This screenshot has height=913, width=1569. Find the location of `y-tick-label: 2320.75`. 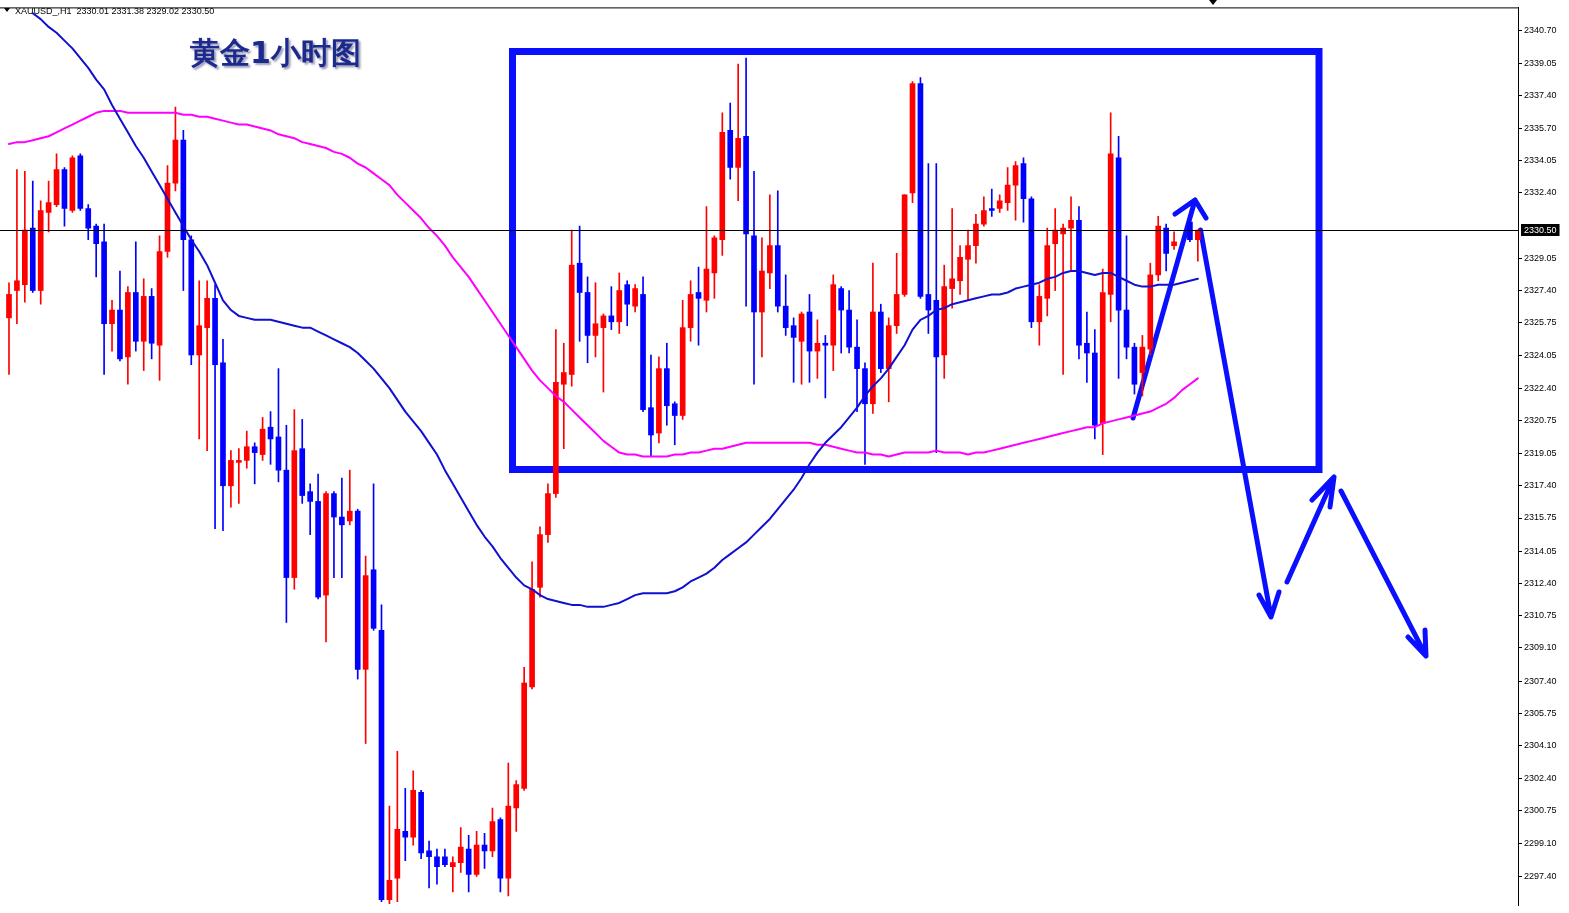

y-tick-label: 2320.75 is located at coordinates (1540, 419).